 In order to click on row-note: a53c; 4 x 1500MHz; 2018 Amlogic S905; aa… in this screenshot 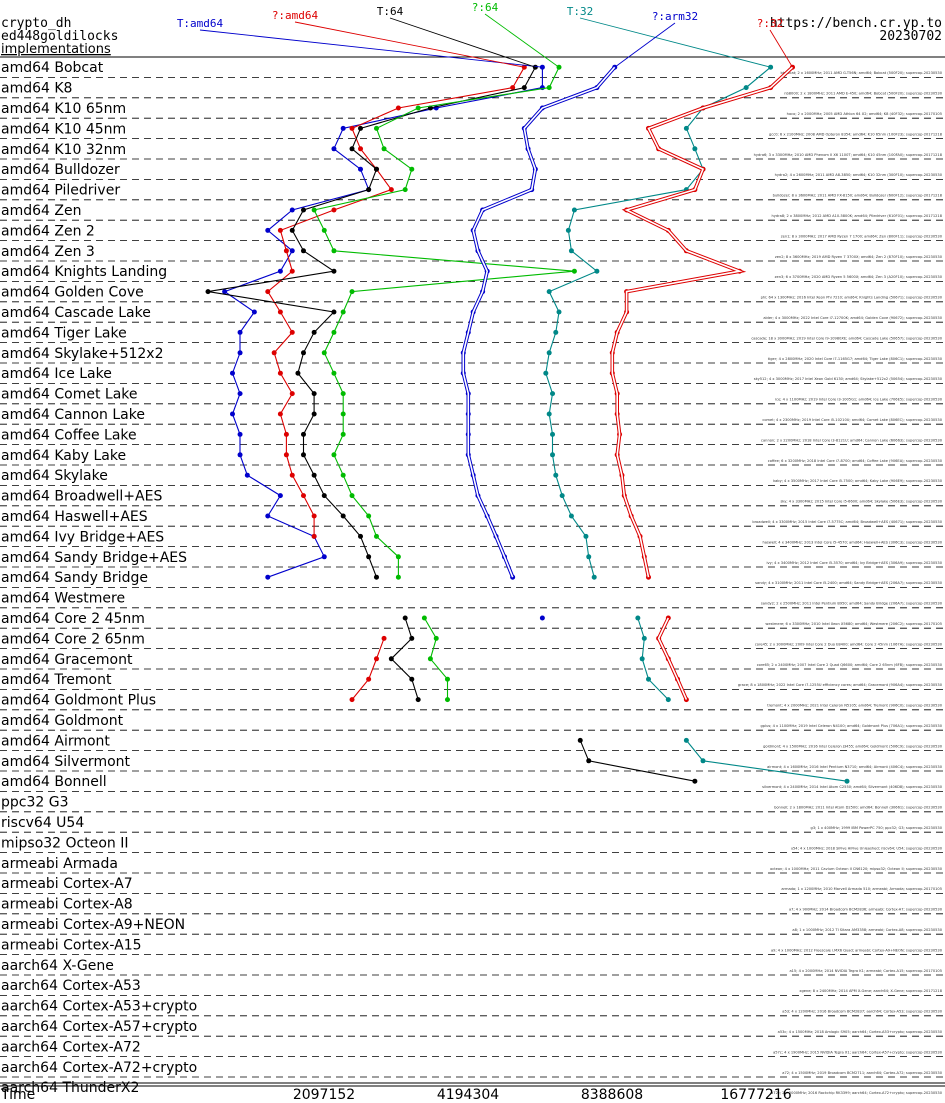, I will do `click(860, 1032)`.